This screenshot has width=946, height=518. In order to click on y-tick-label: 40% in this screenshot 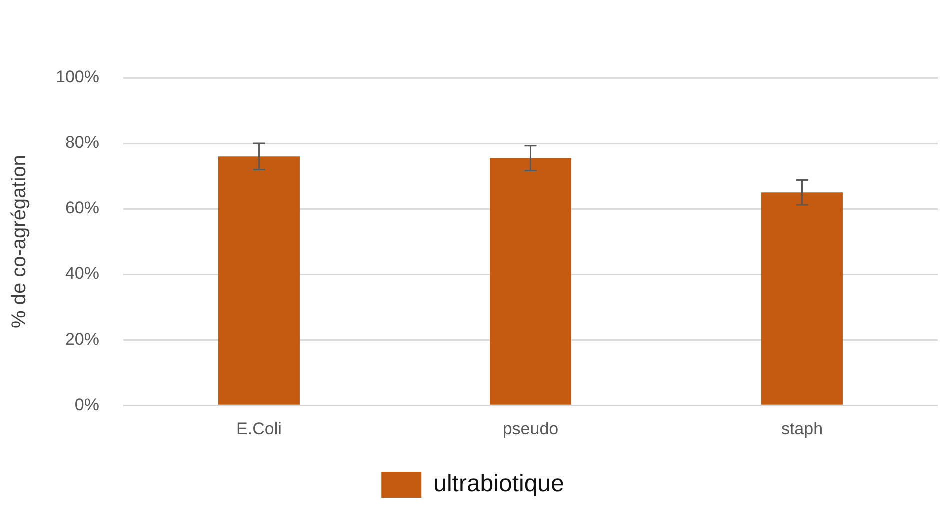, I will do `click(82, 274)`.